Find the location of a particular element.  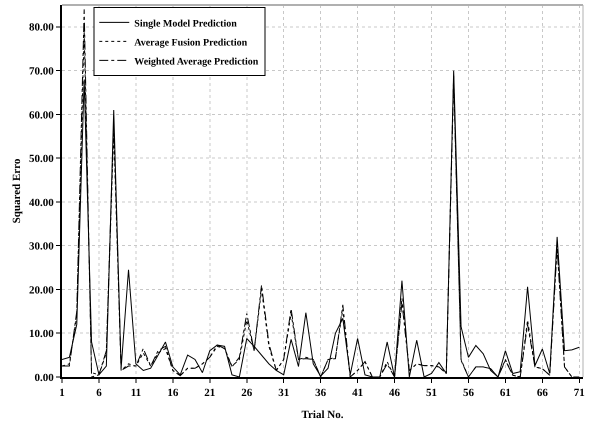

x-tick-label: 46 is located at coordinates (395, 393).